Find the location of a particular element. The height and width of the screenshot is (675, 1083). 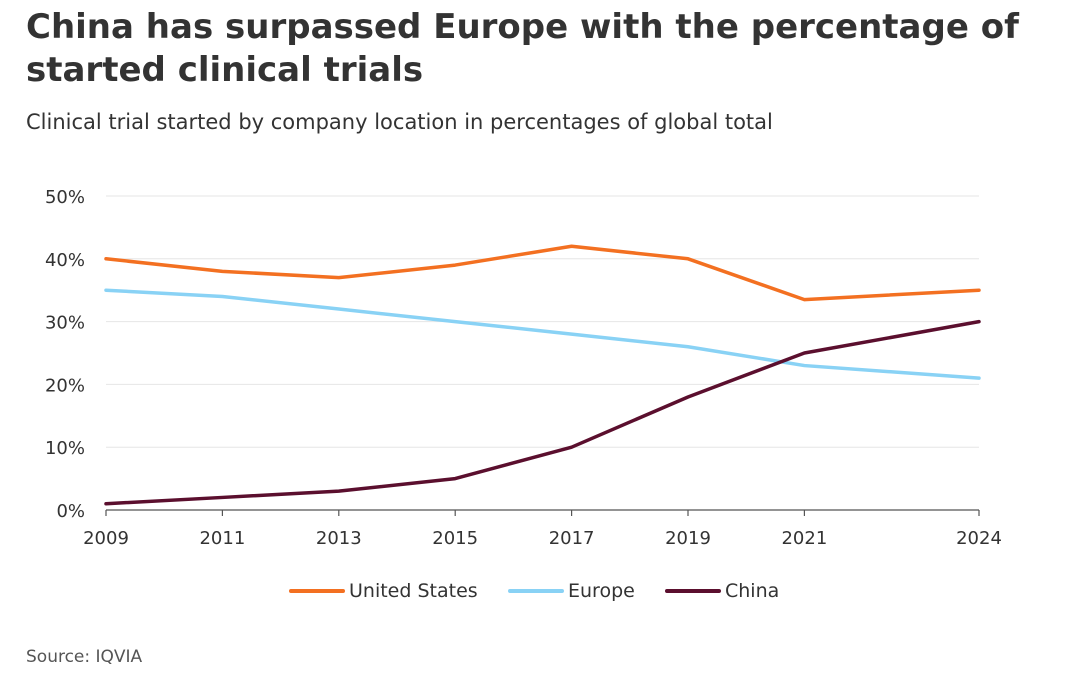

legend-label-china: China is located at coordinates (752, 591).